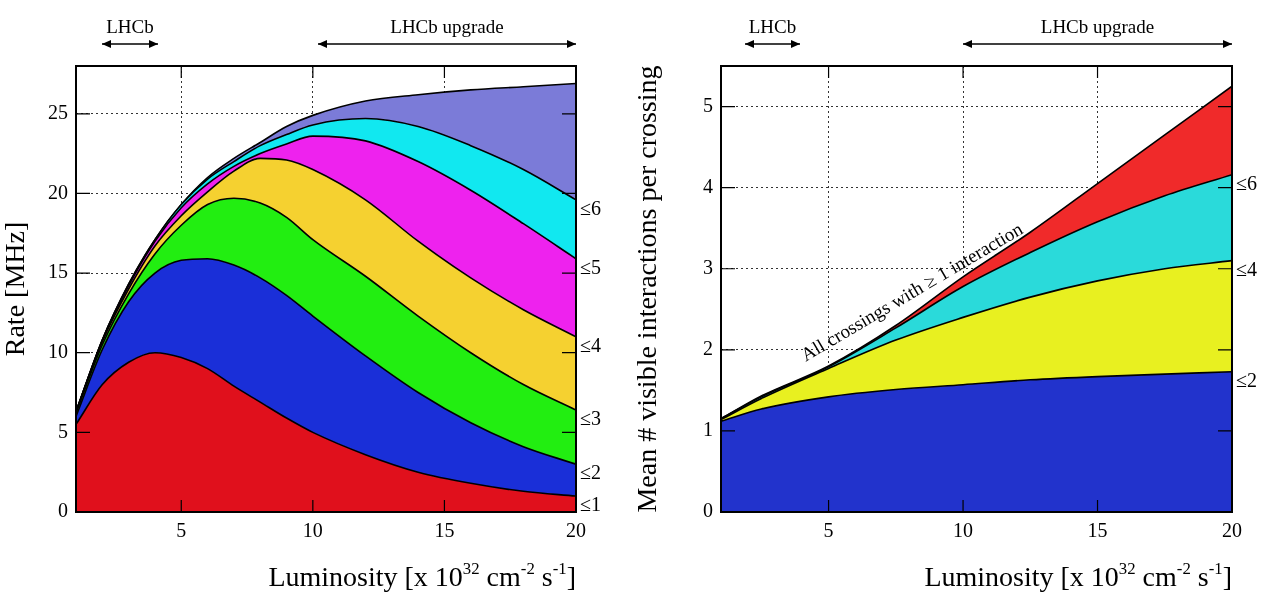 The image size is (1264, 595). What do you see at coordinates (708, 185) in the screenshot?
I see `y-tick-label: 4` at bounding box center [708, 185].